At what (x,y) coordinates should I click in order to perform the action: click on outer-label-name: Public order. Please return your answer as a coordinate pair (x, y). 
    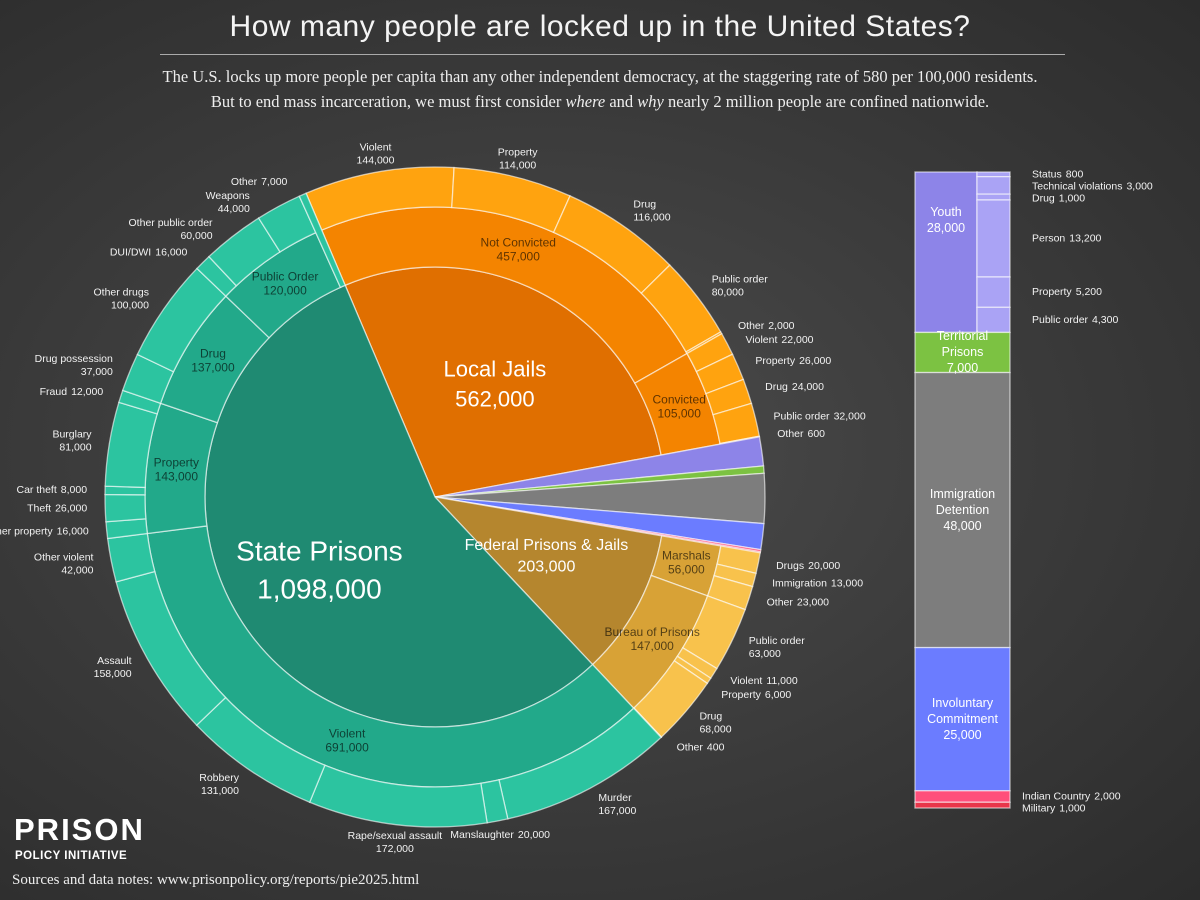
    Looking at the image, I should click on (777, 641).